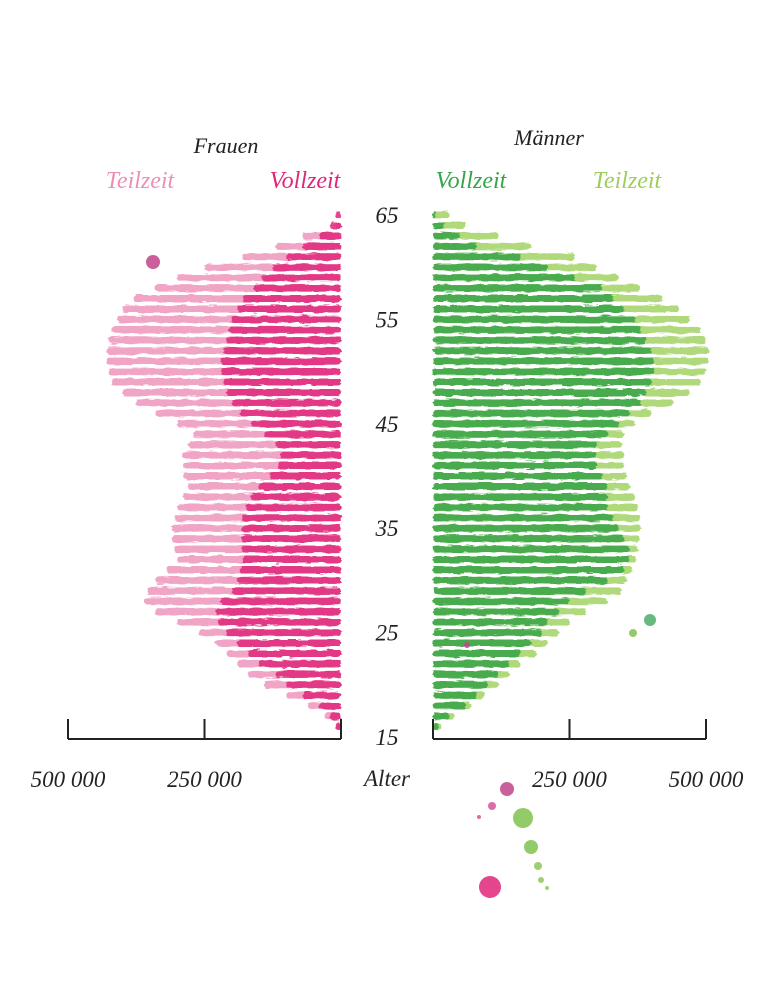 Image resolution: width=782 pixels, height=991 pixels. Describe the element at coordinates (628, 181) in the screenshot. I see `legend-men-part: Teilzeit` at that location.